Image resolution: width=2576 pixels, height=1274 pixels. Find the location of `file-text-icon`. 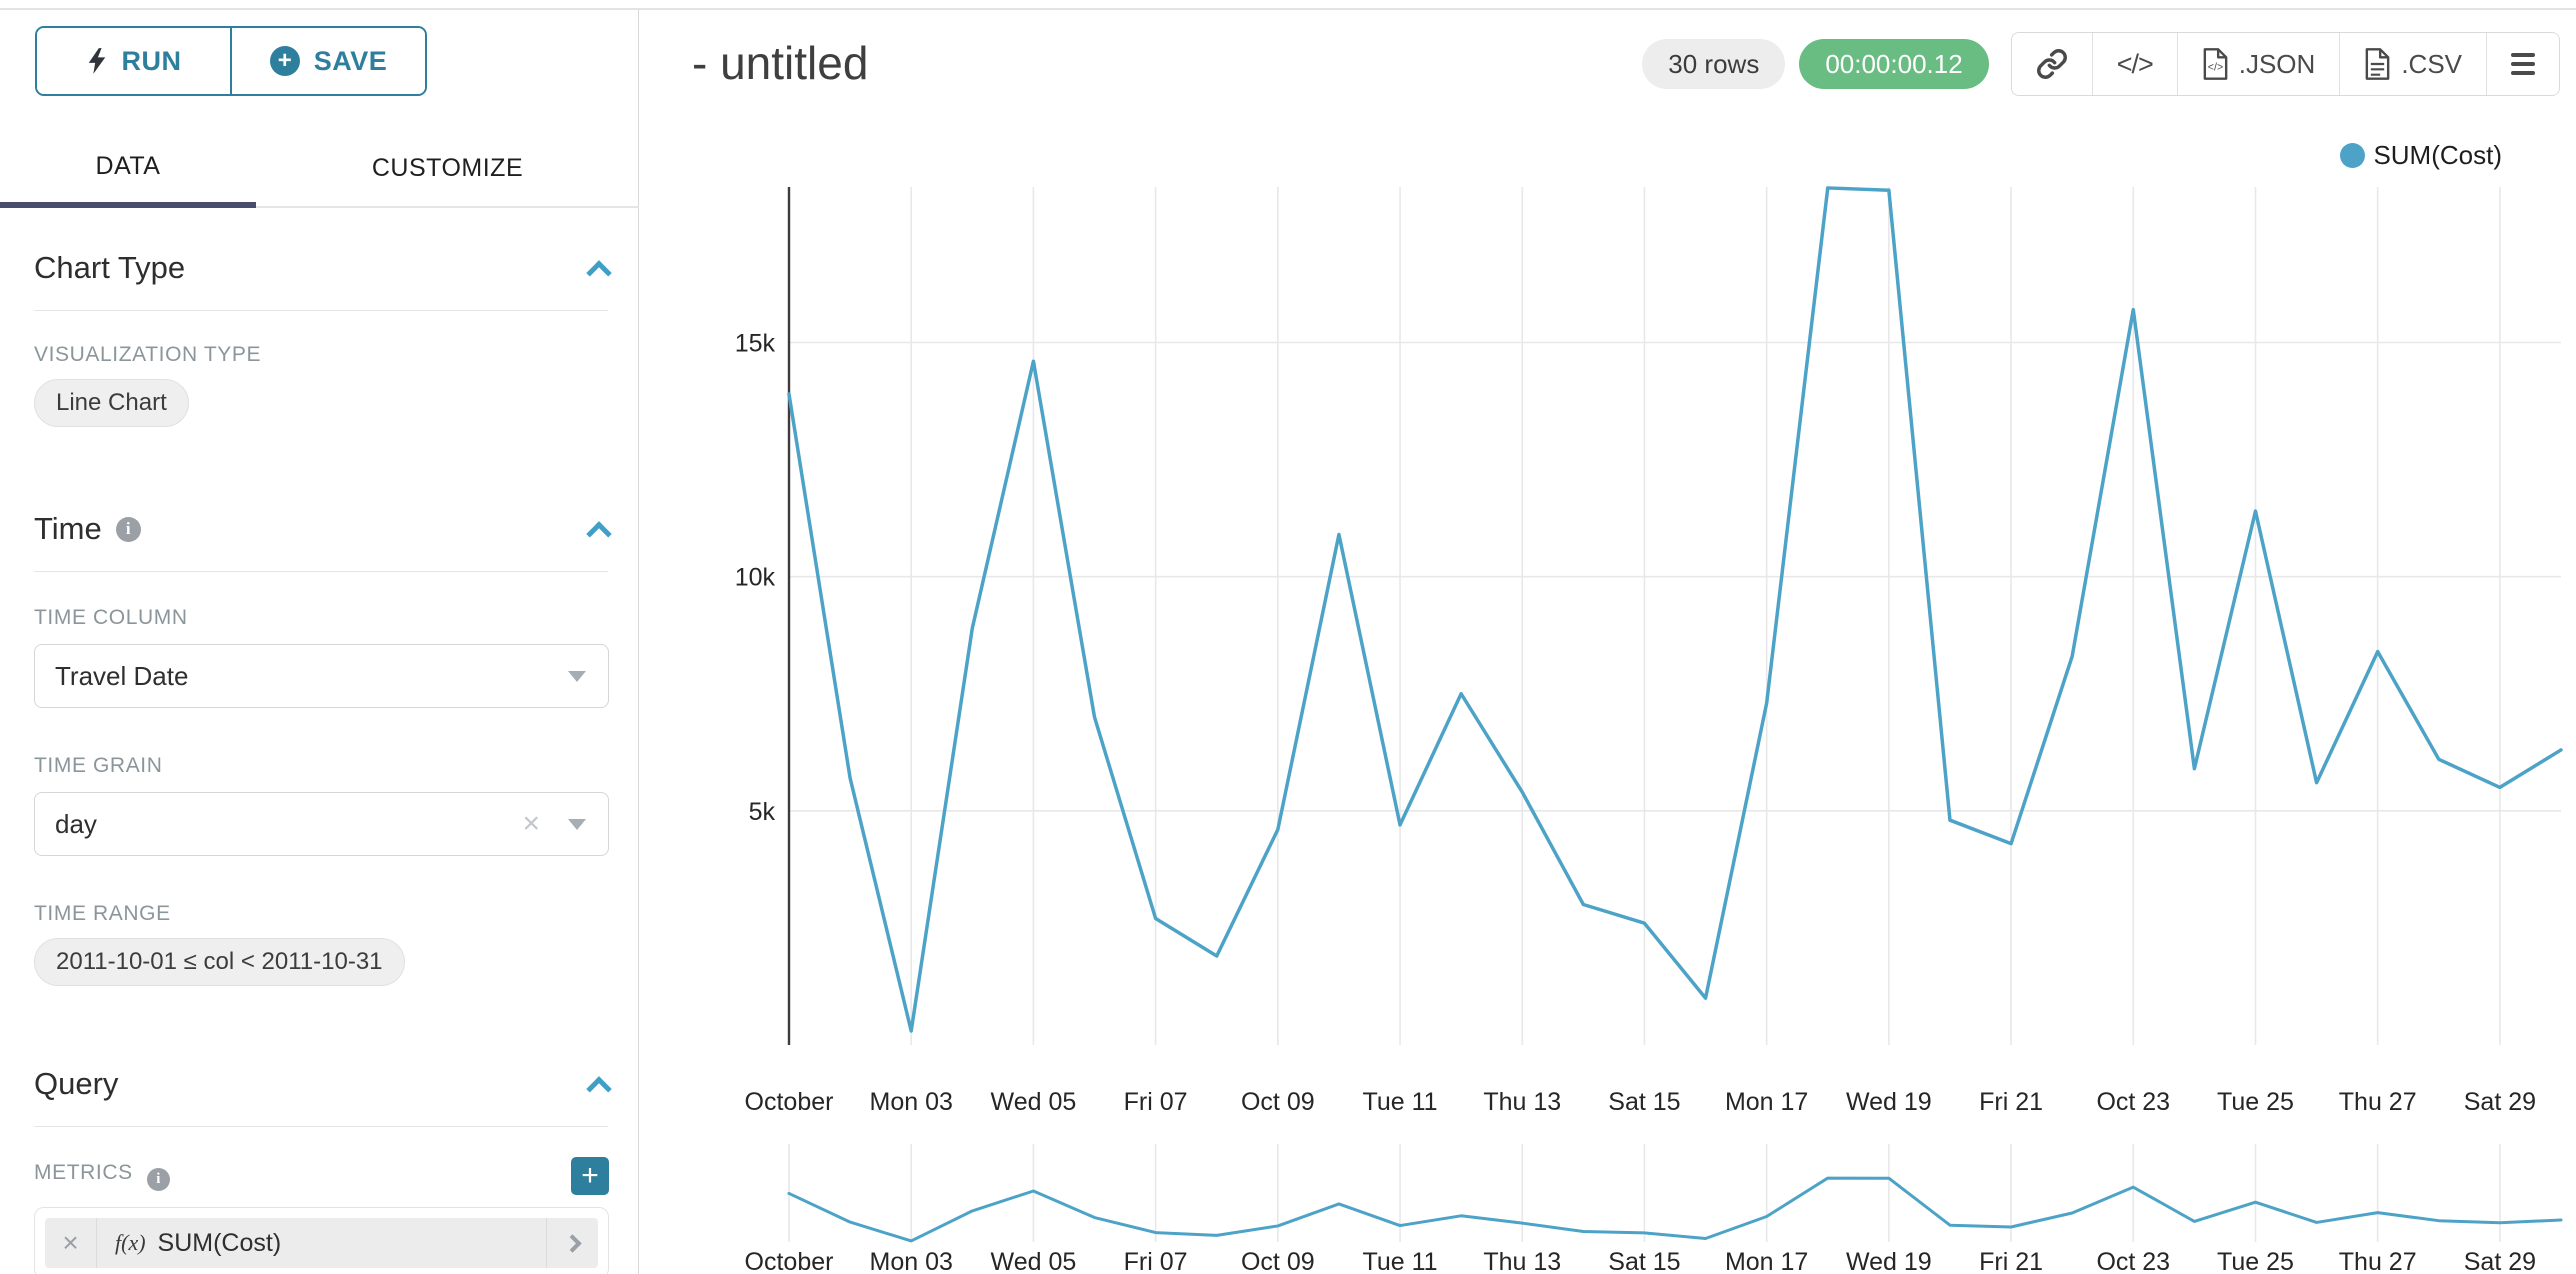

file-text-icon is located at coordinates (2377, 64).